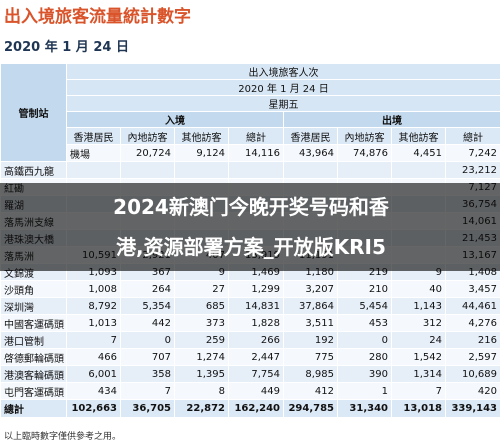  I want to click on table-cell: 466, so click(93, 357).